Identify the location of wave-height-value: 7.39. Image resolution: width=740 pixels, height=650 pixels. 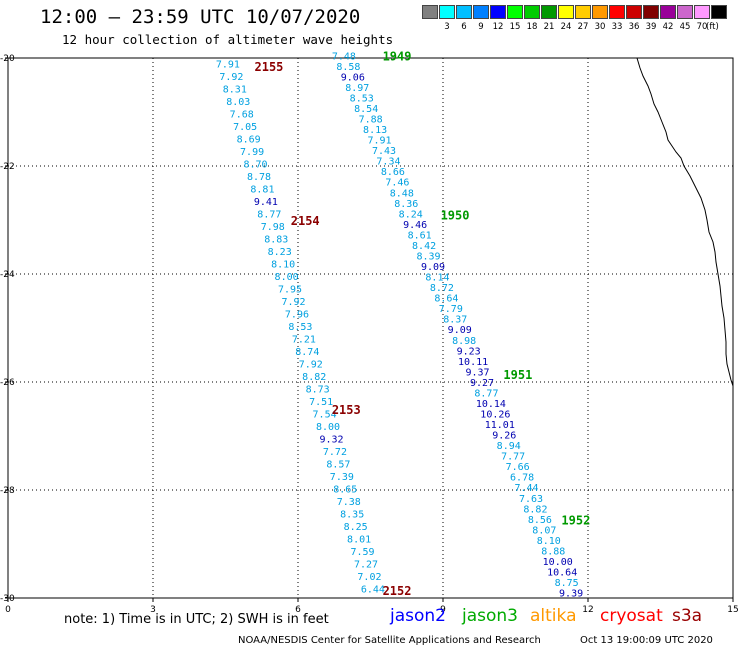
(342, 477).